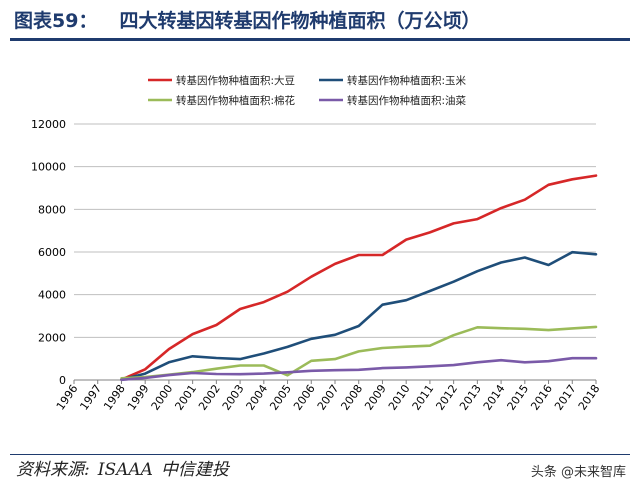 This screenshot has height=496, width=640. What do you see at coordinates (52, 337) in the screenshot?
I see `y-tick-label-2000: 2000` at bounding box center [52, 337].